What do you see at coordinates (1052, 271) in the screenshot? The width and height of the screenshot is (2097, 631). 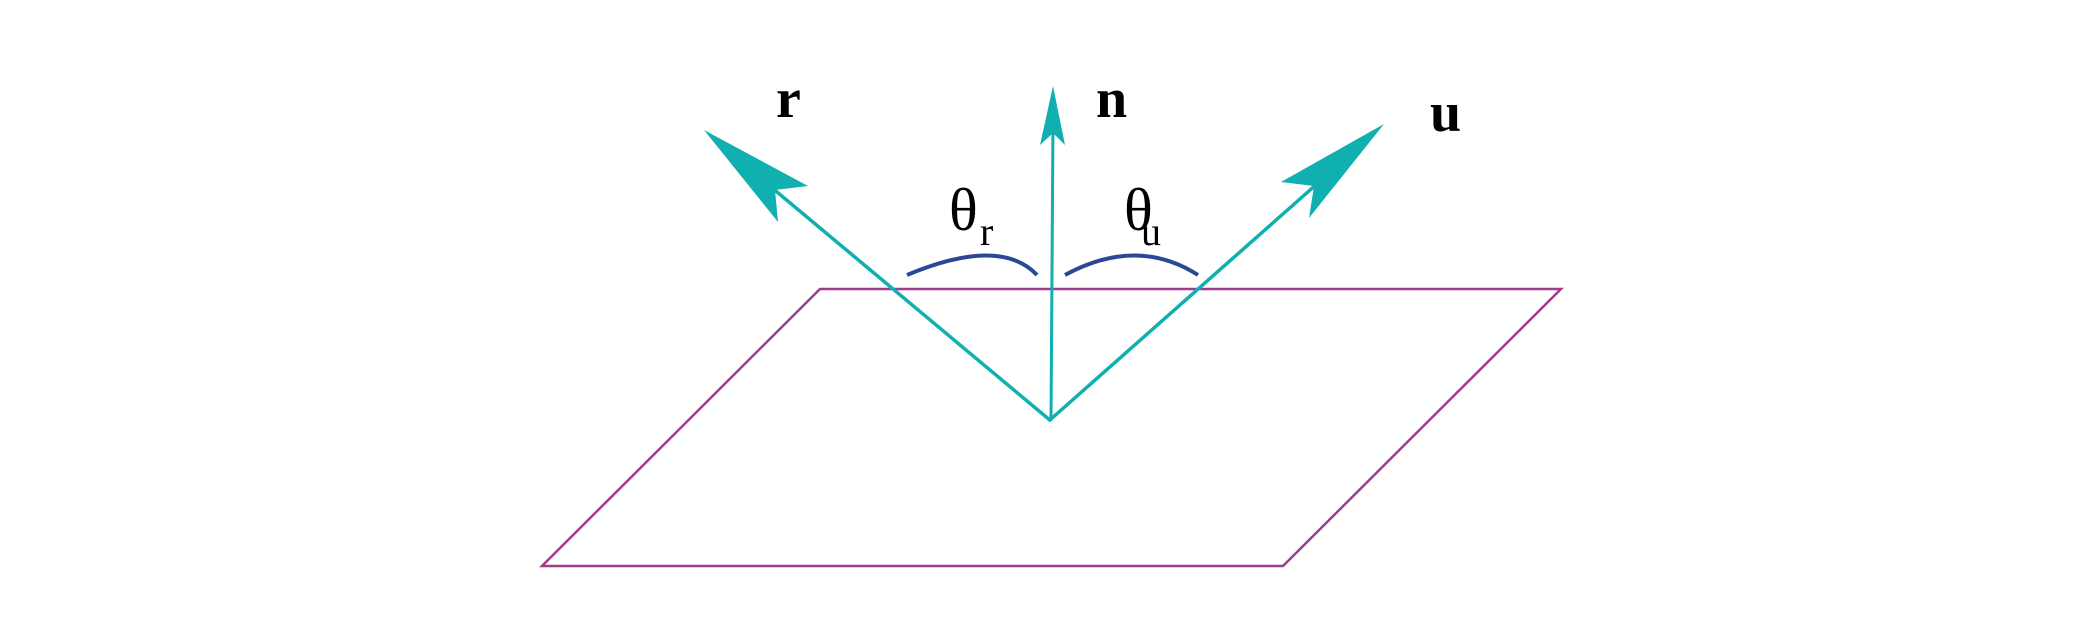 I see `normal-vector-shaft` at bounding box center [1052, 271].